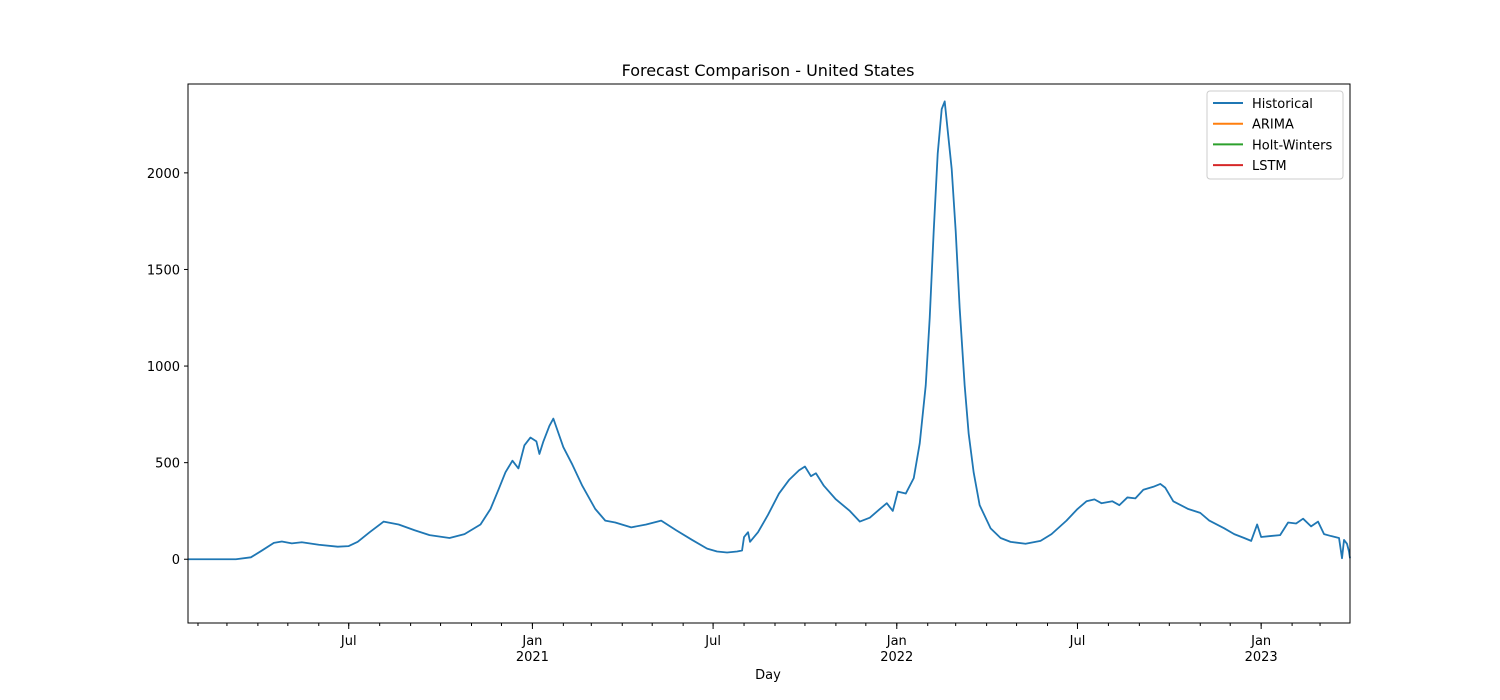 The width and height of the screenshot is (1500, 700). What do you see at coordinates (768, 70) in the screenshot?
I see `chart-title: Forecast Comparison - United States` at bounding box center [768, 70].